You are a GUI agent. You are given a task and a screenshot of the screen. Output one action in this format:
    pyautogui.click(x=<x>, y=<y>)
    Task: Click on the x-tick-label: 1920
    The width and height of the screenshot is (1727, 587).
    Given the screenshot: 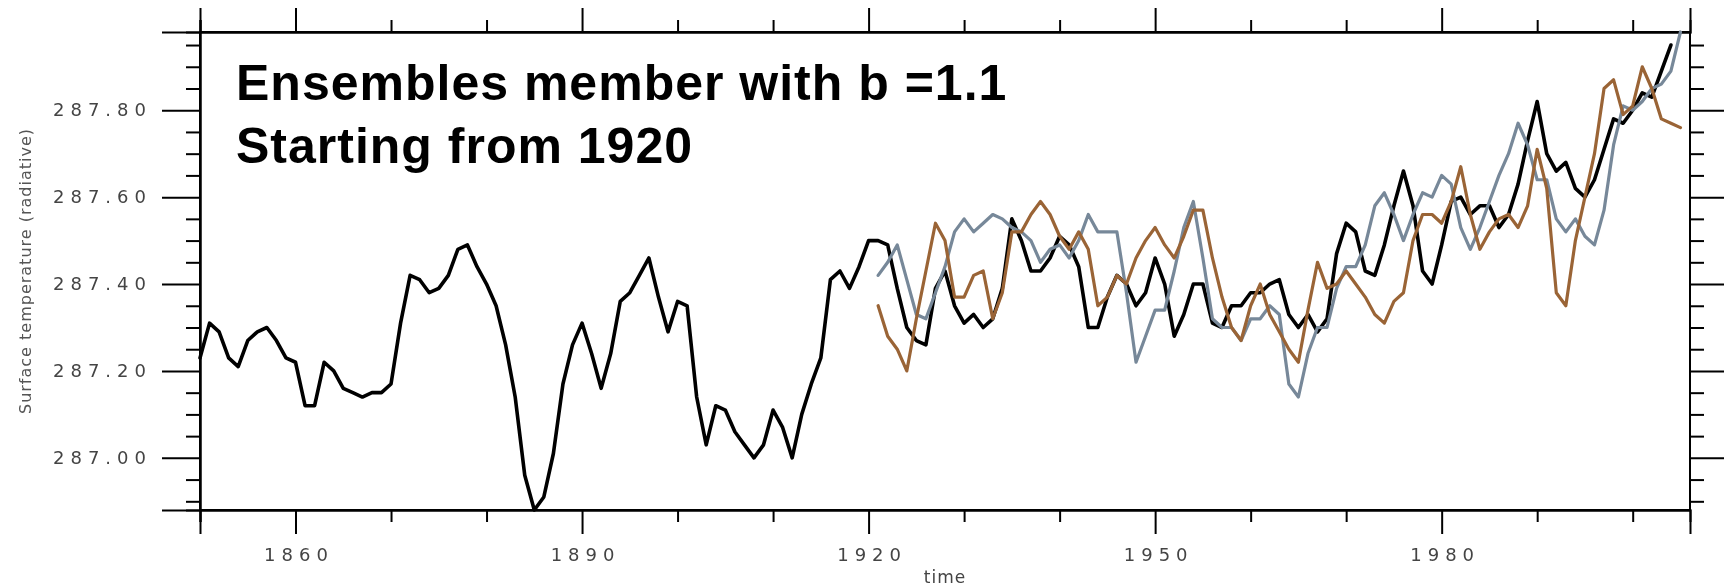 What is the action you would take?
    pyautogui.click(x=872, y=554)
    